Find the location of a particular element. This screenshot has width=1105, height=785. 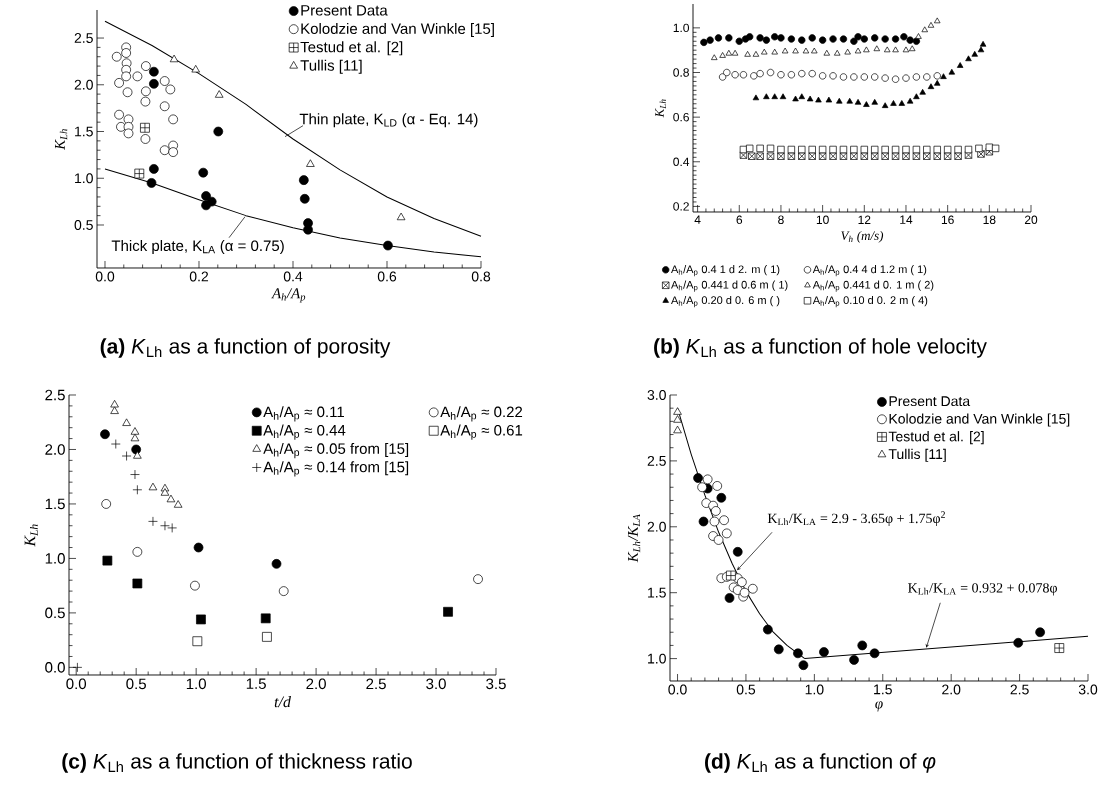

x-tick-label: 0.2 is located at coordinates (199, 276).